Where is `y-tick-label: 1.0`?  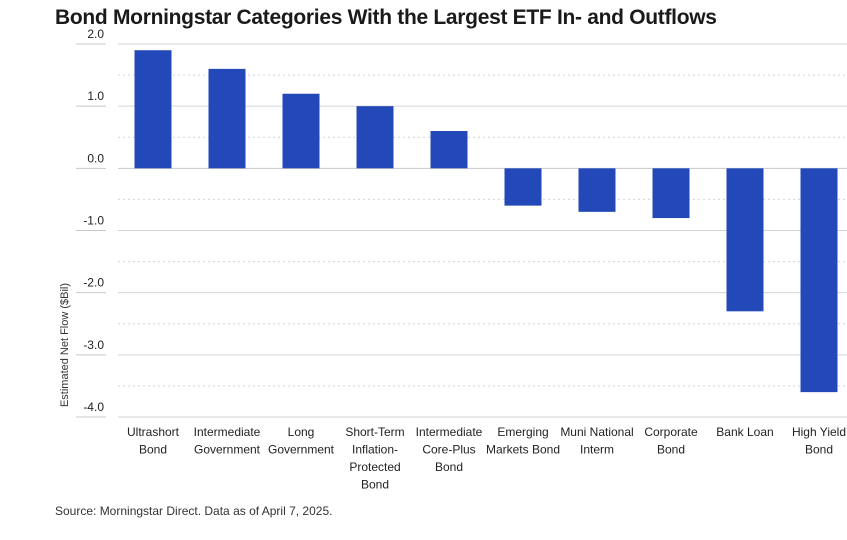 y-tick-label: 1.0 is located at coordinates (95, 96).